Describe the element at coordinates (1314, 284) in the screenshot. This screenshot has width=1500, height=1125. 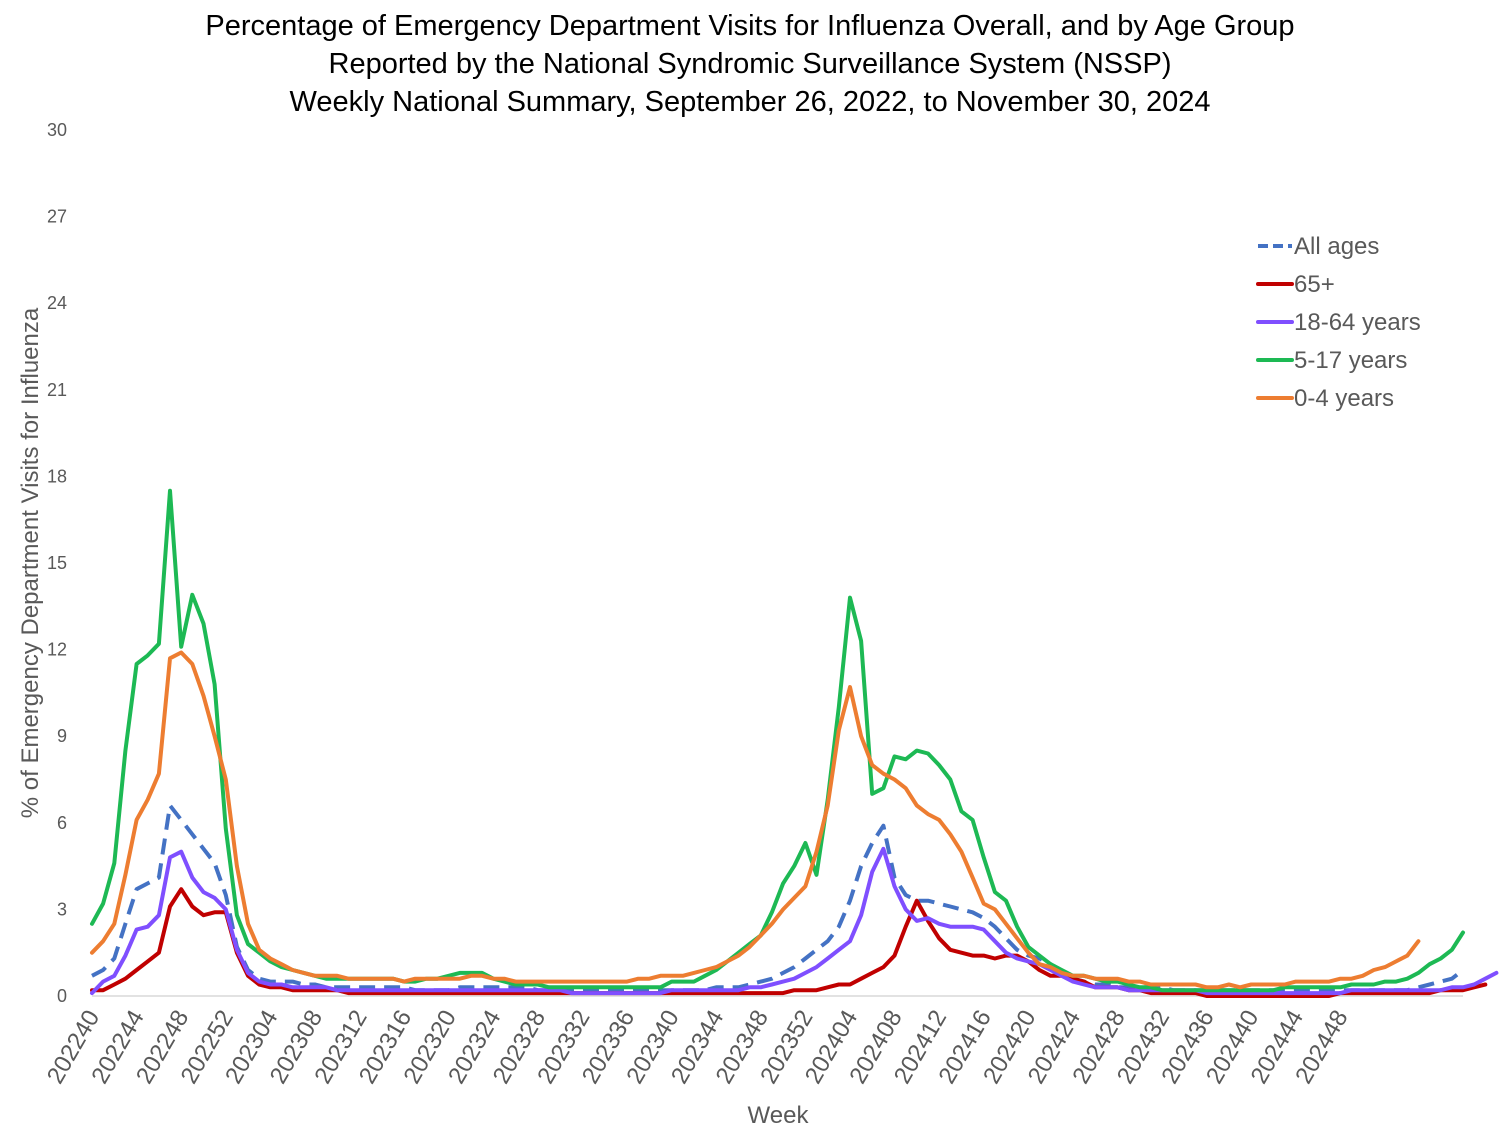
I see `legend-label: 65+` at that location.